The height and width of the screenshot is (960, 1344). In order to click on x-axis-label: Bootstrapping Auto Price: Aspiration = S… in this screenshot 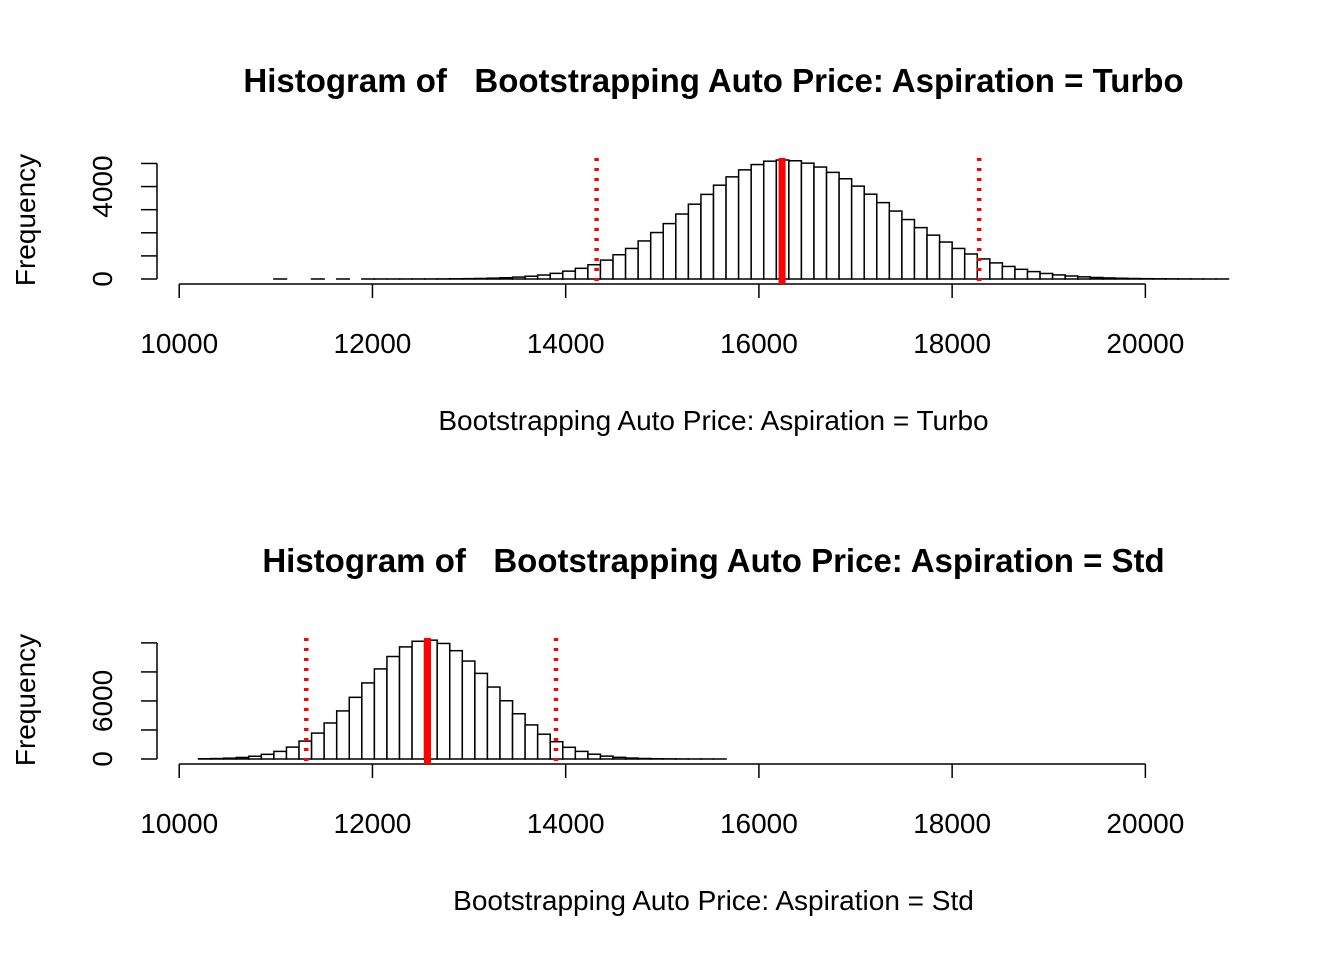, I will do `click(713, 900)`.